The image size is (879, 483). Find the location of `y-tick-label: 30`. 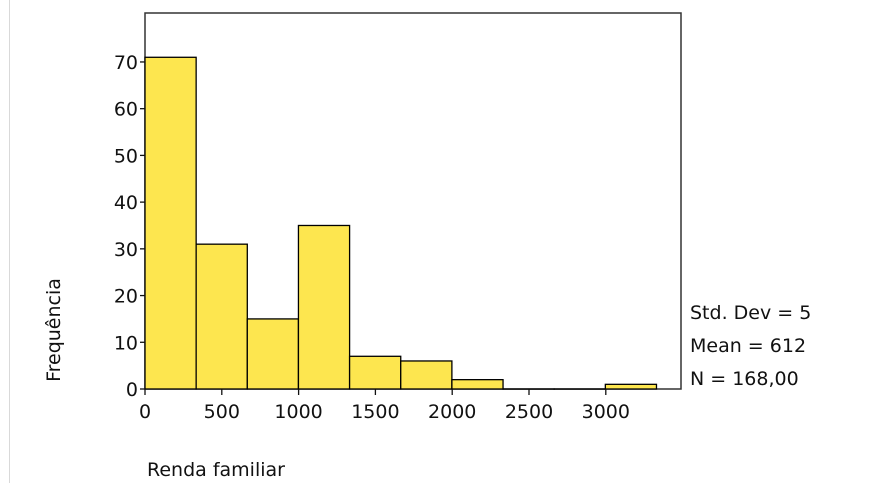

y-tick-label: 30 is located at coordinates (126, 250).